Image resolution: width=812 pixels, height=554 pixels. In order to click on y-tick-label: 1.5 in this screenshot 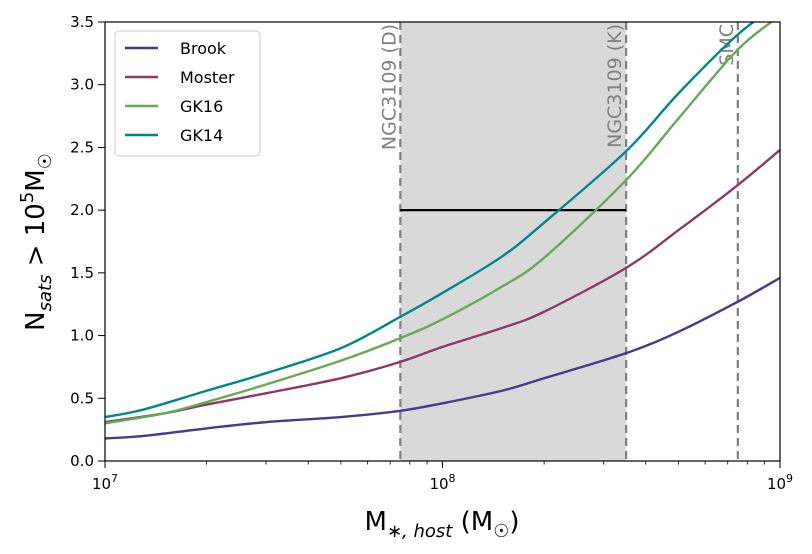, I will do `click(82, 273)`.